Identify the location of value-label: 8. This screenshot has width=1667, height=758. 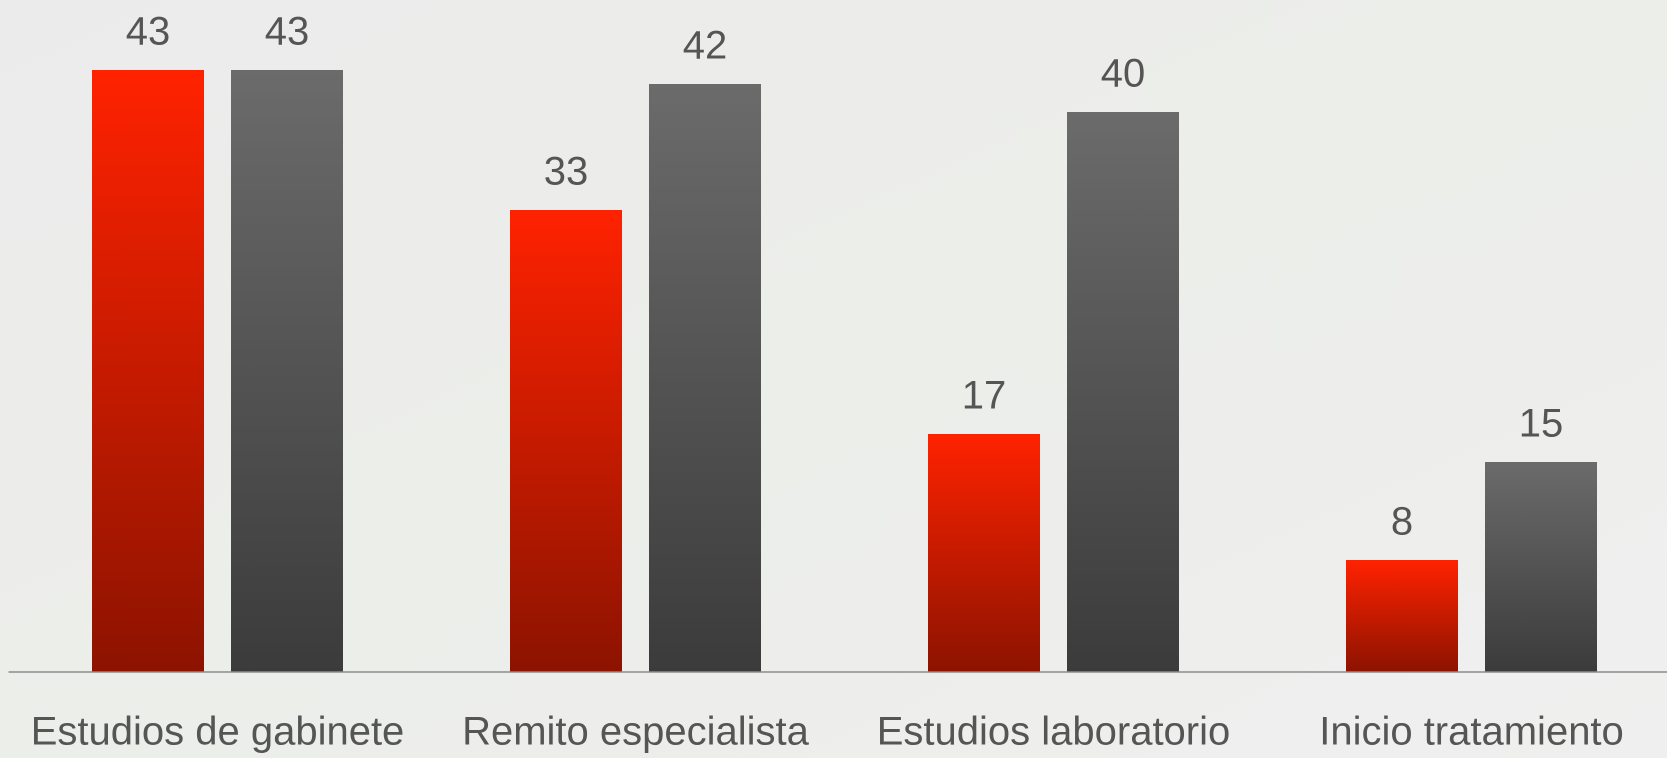
(1402, 522).